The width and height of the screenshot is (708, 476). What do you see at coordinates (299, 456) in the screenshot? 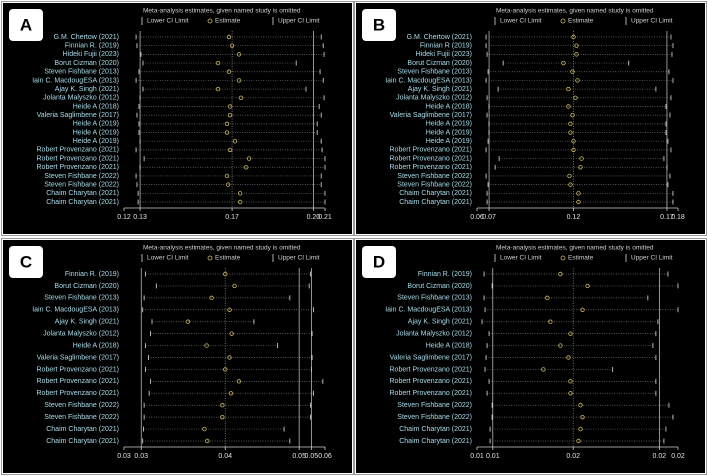
I see `x-tick-label: 0.05` at bounding box center [299, 456].